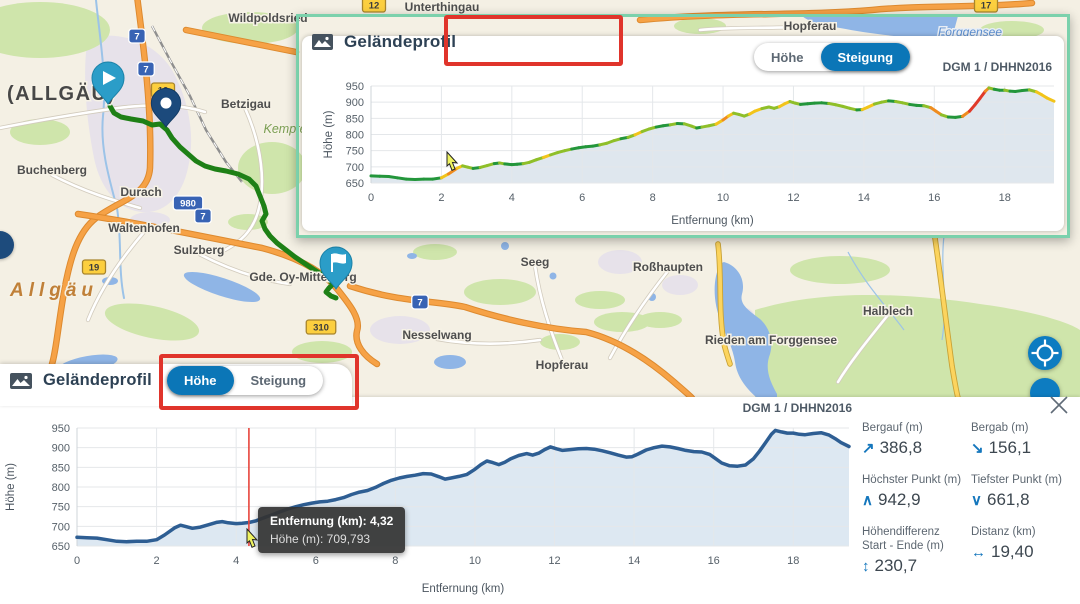 The image size is (1080, 604). I want to click on waypoint-marker, so click(166, 107).